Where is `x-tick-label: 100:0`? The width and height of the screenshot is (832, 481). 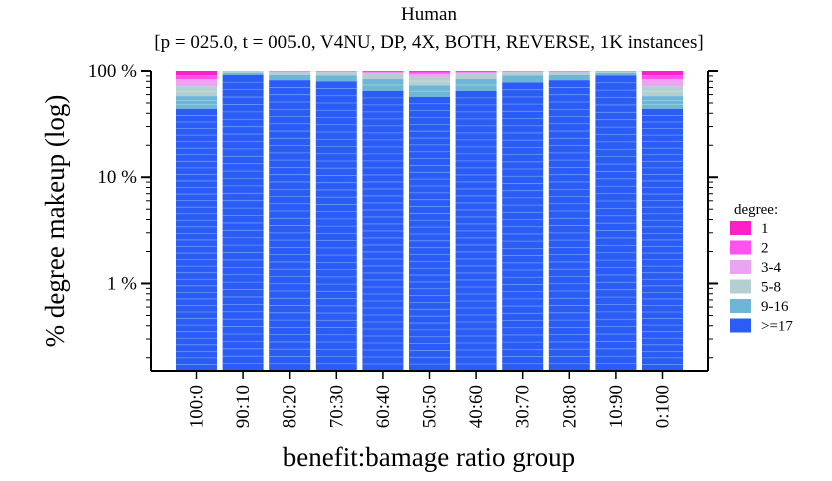
x-tick-label: 100:0 is located at coordinates (197, 406).